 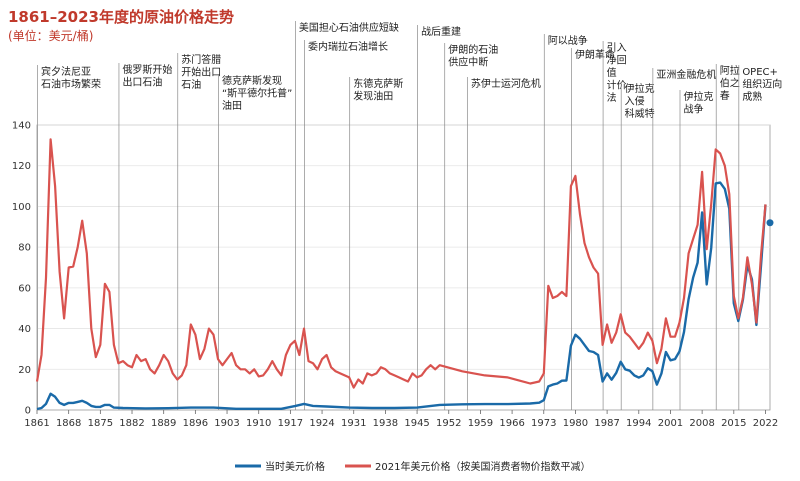 I want to click on event-label: 战争, so click(x=694, y=109).